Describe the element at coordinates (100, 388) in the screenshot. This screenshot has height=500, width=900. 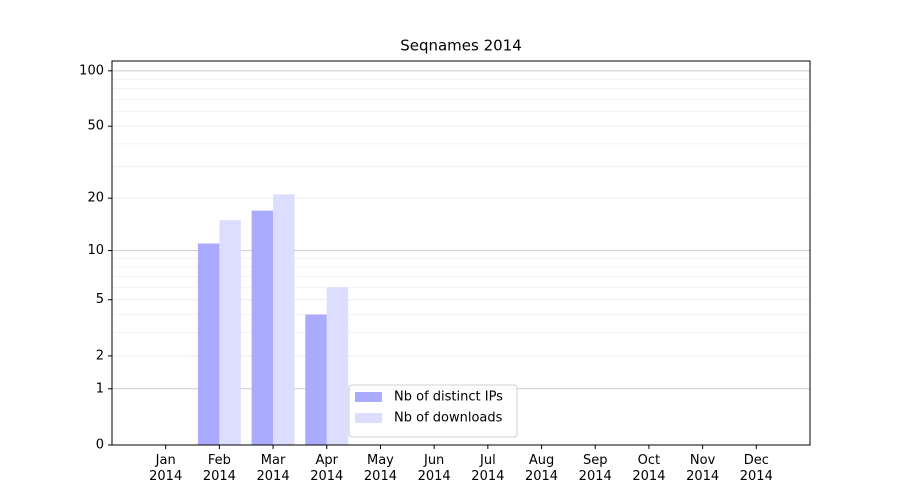
I see `y-tick-label: 1` at that location.